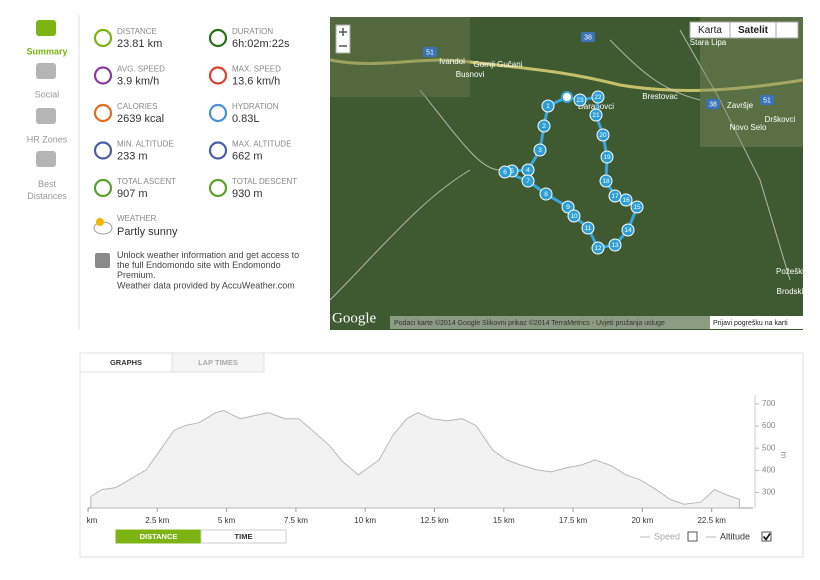 This screenshot has width=820, height=580. I want to click on km-marker-label: 22, so click(598, 97).